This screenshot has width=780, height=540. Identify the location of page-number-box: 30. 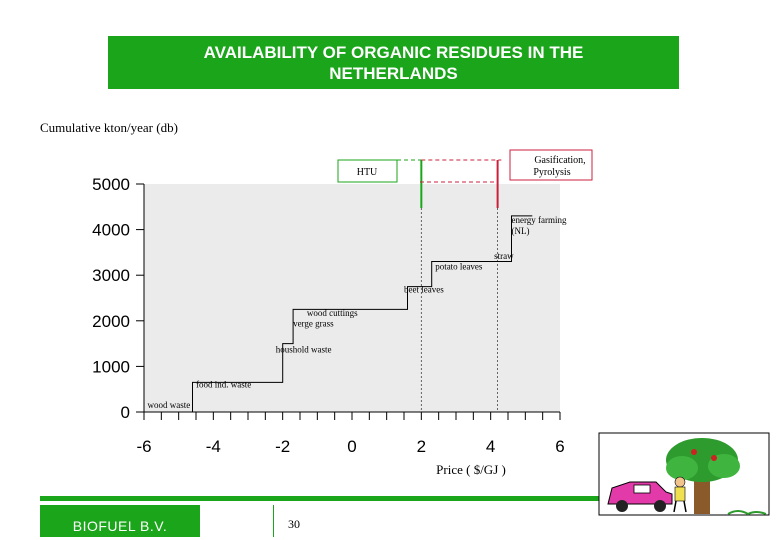
(298, 521).